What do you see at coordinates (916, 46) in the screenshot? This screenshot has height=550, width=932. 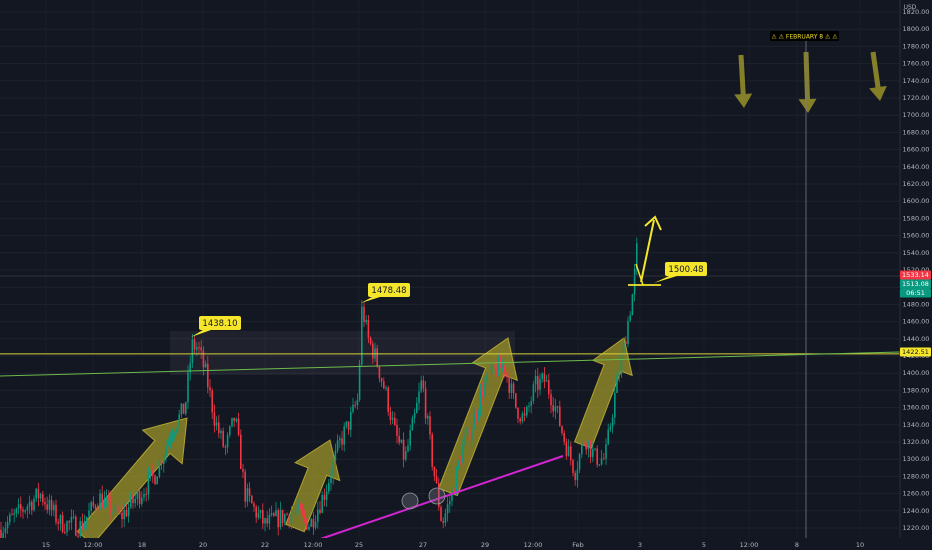 I see `y-tick-label: 1780.00` at bounding box center [916, 46].